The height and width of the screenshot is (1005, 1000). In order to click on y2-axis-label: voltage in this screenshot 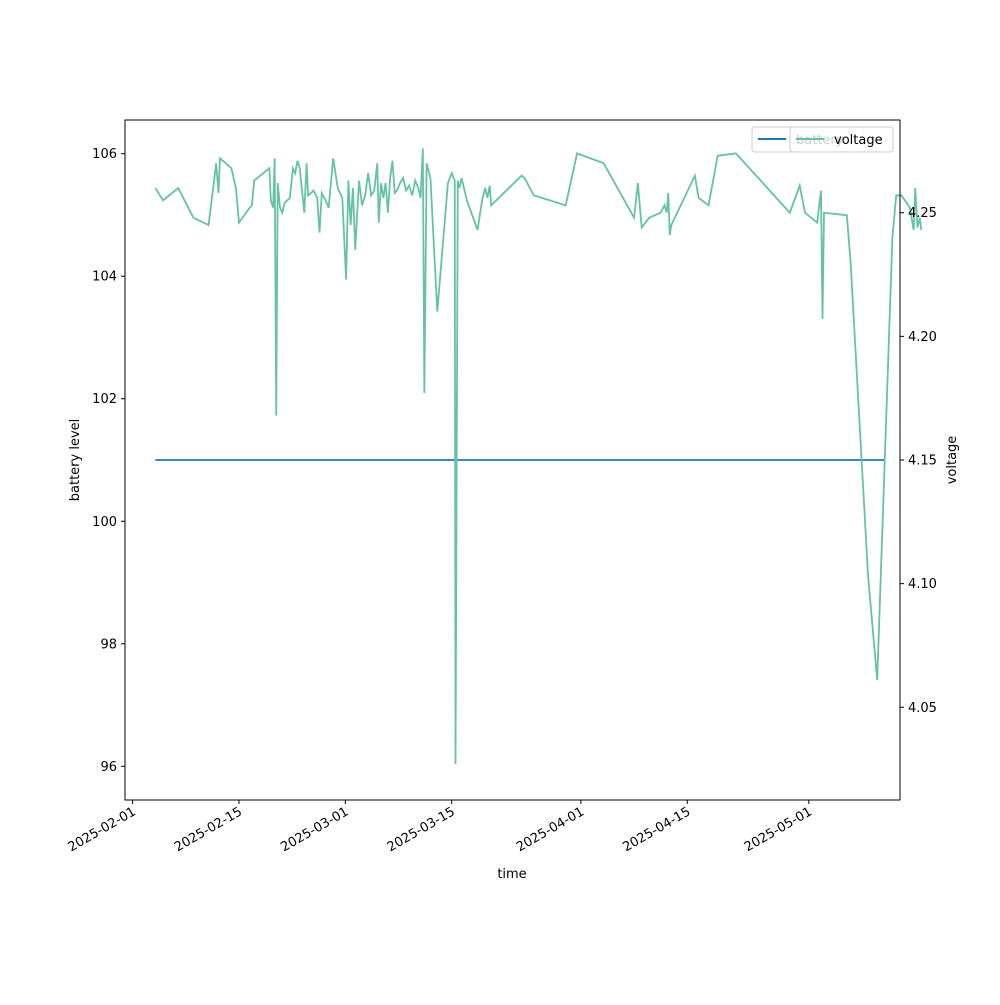, I will do `click(952, 460)`.